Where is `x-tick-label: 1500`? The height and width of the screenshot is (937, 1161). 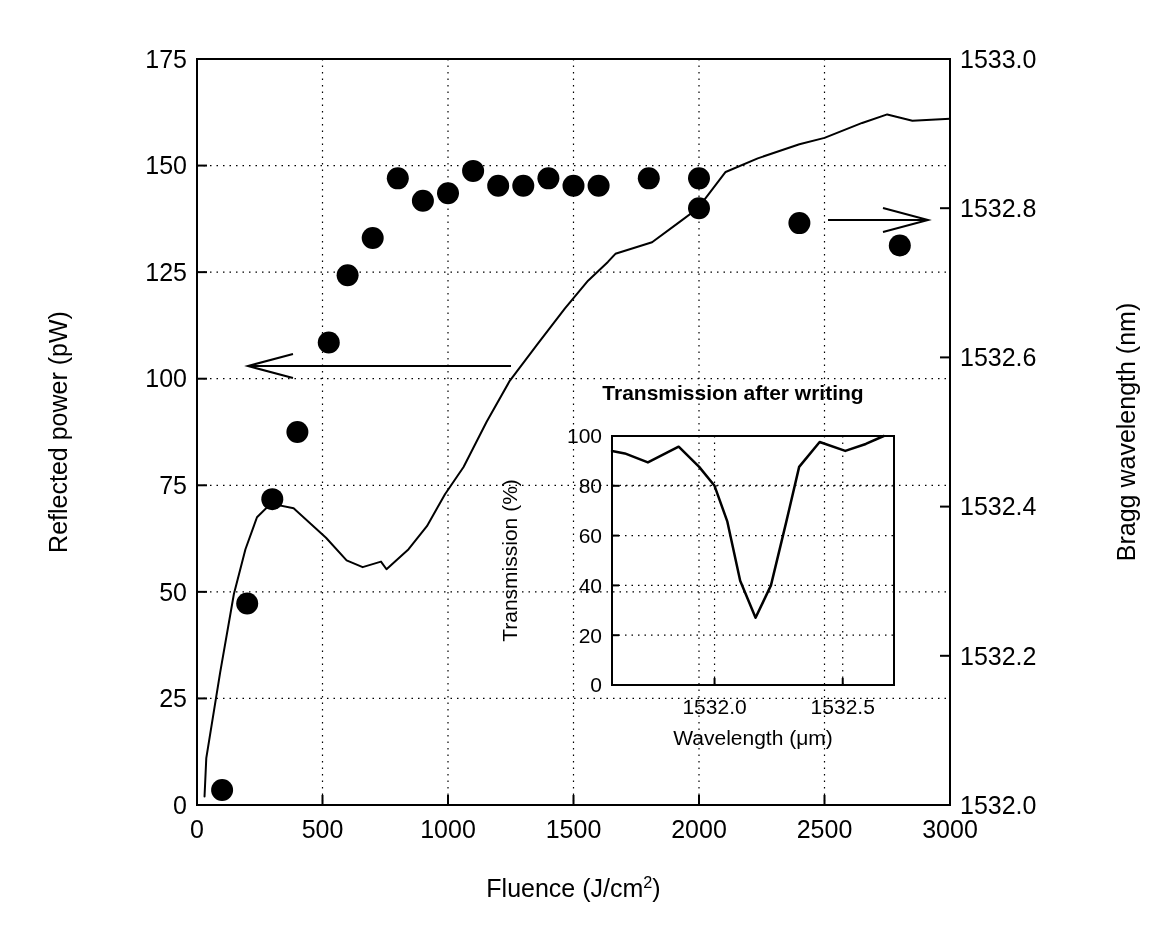
x-tick-label: 1500 is located at coordinates (573, 829).